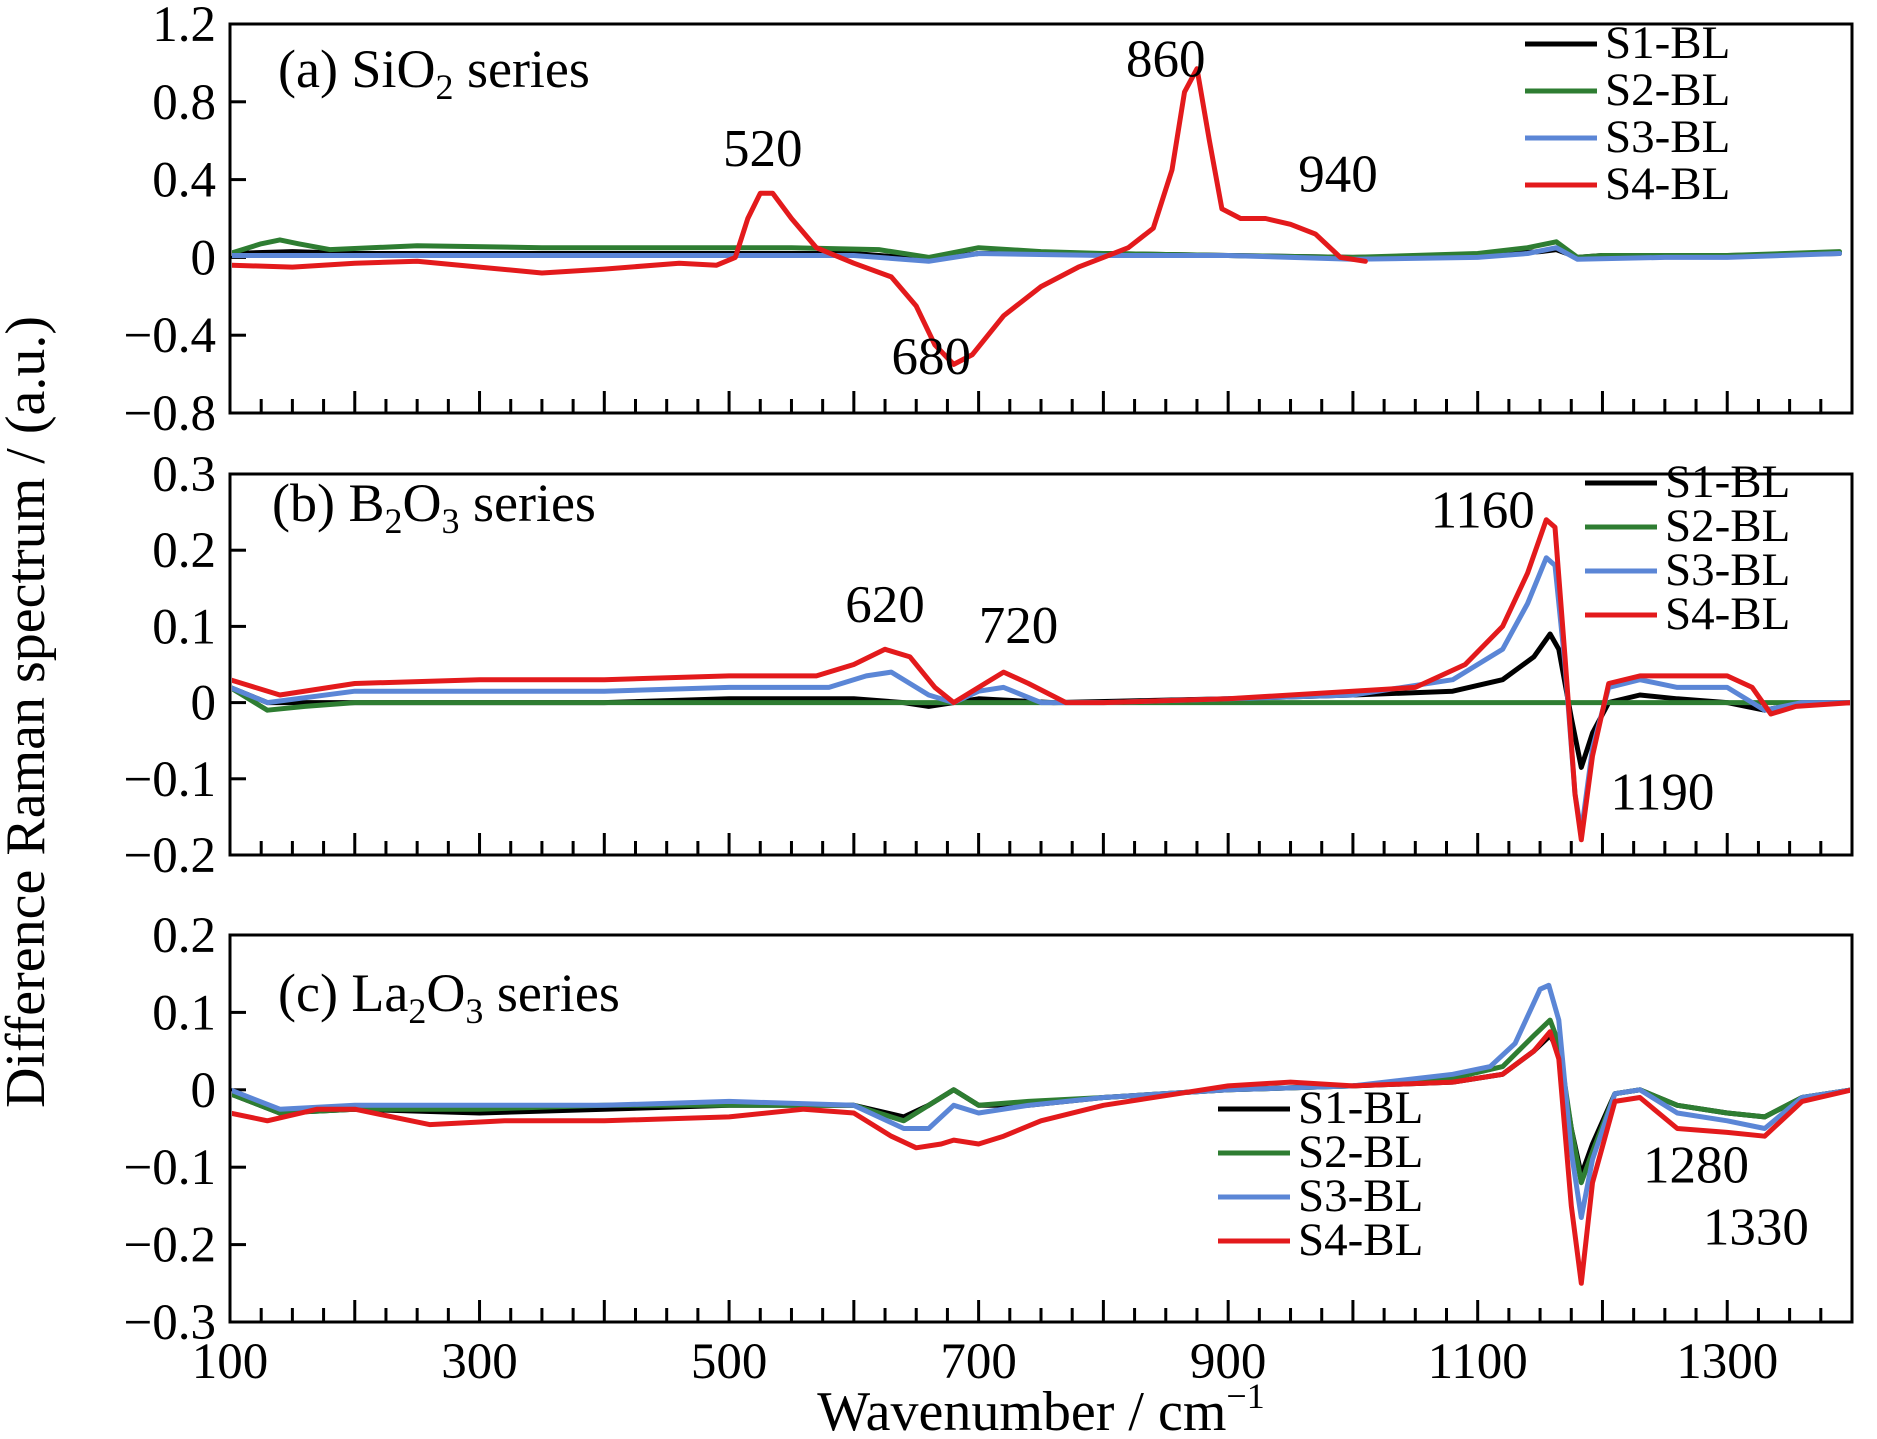 This screenshot has height=1439, width=1877. What do you see at coordinates (343, 993) in the screenshot?
I see `panel-title-text: (c) La` at bounding box center [343, 993].